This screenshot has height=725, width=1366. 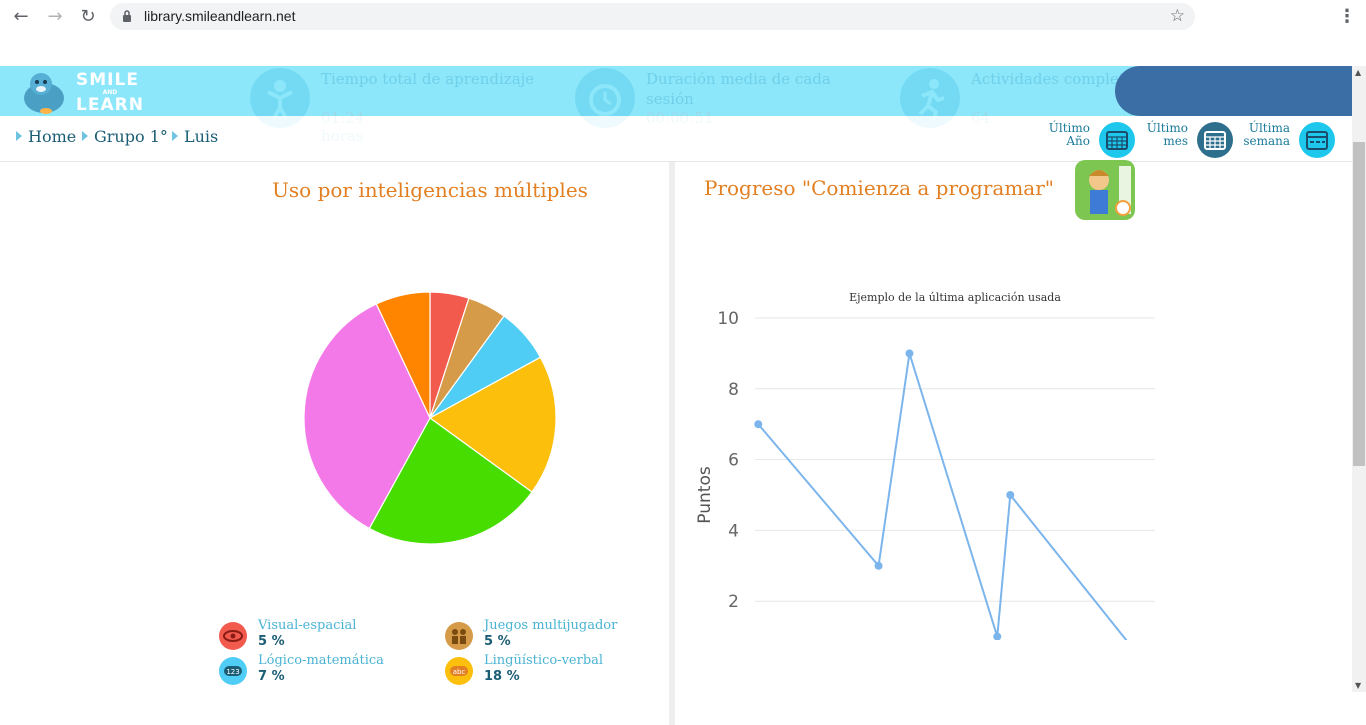 What do you see at coordinates (107, 80) in the screenshot?
I see `logo-line-1: SMILE` at bounding box center [107, 80].